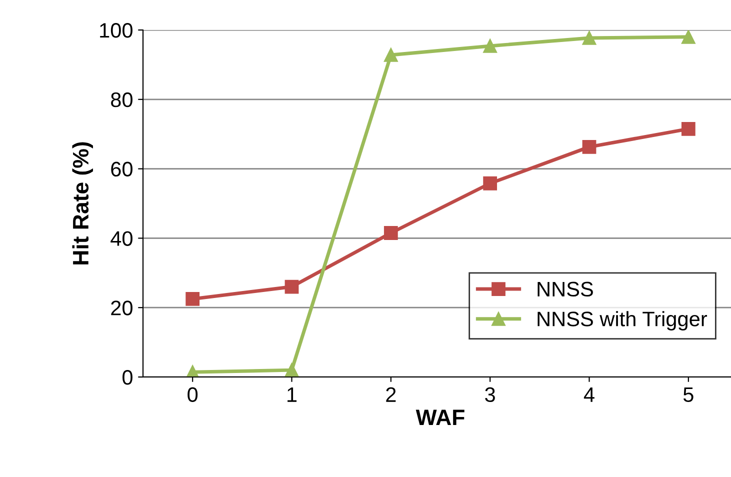 This screenshot has width=731, height=477. I want to click on x-tick-label: 4, so click(589, 394).